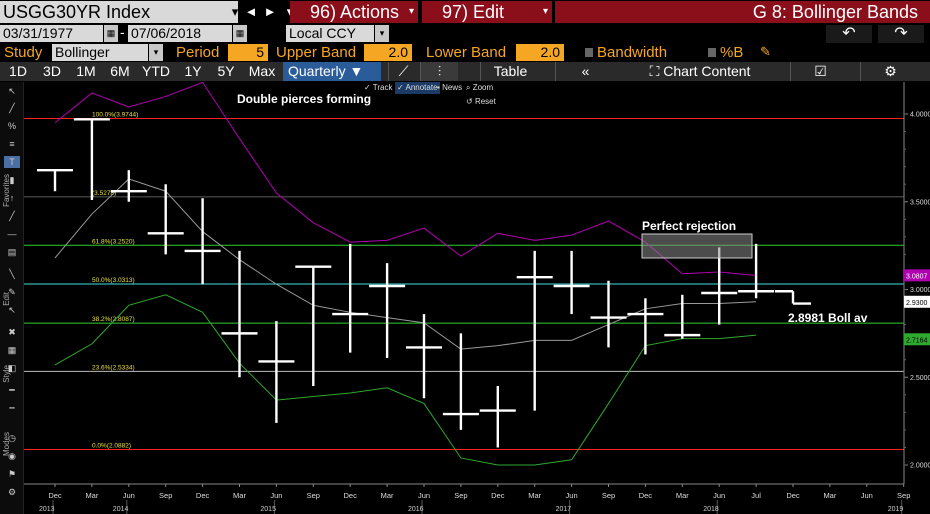 The height and width of the screenshot is (514, 930). Describe the element at coordinates (12, 474) in the screenshot. I see `mode-icon-3: ⚑` at that location.